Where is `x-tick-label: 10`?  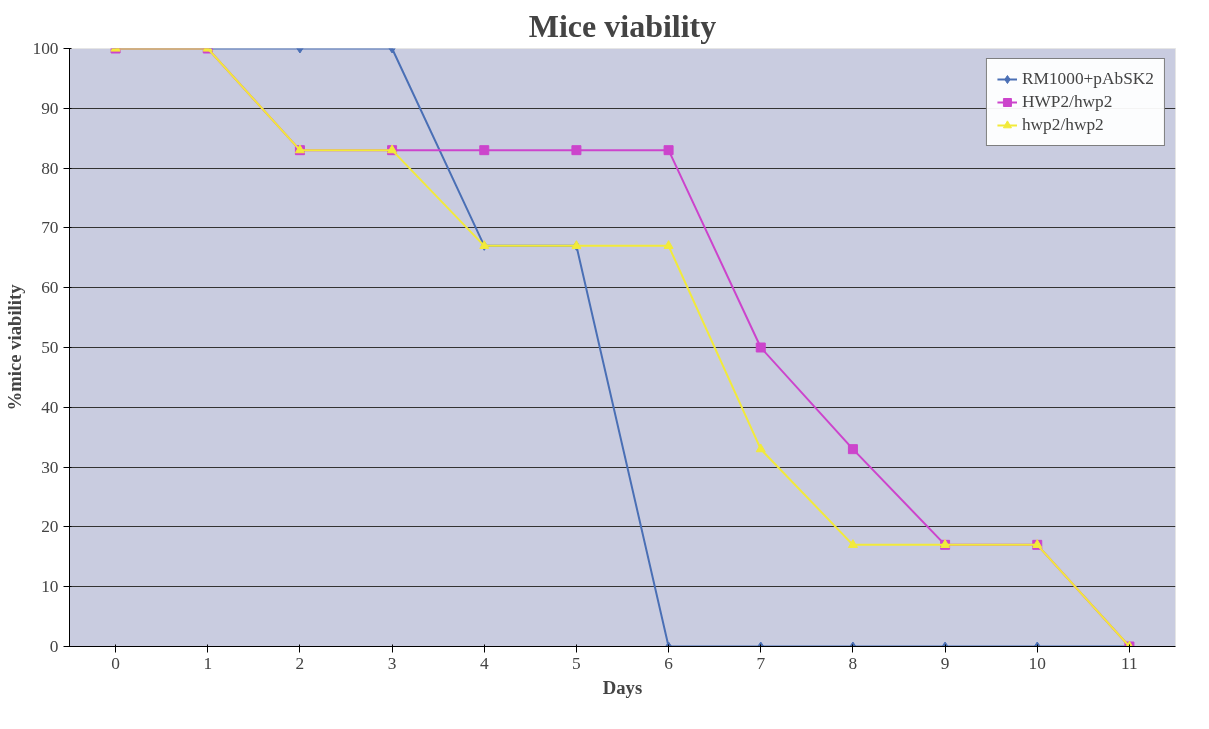
x-tick-label: 10 is located at coordinates (1037, 663).